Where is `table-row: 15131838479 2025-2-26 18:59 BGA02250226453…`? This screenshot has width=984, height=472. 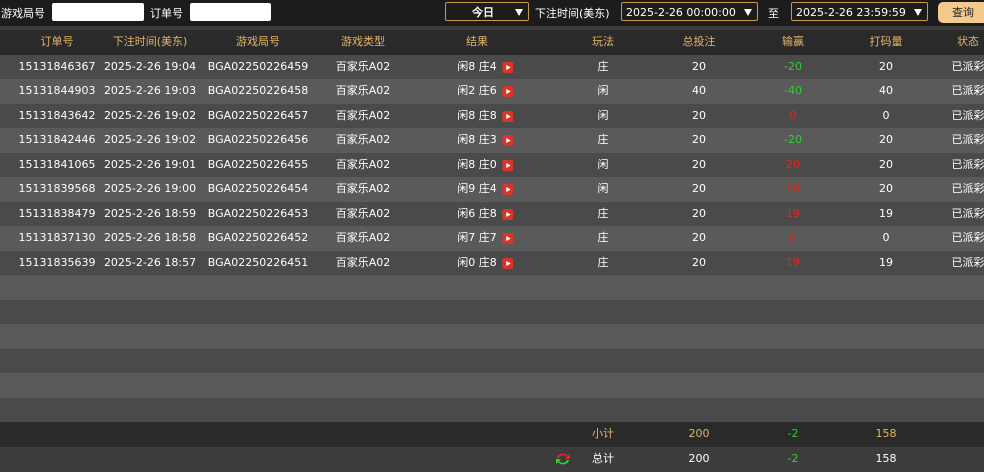
table-row: 15131838479 2025-2-26 18:59 BGA02250226453… is located at coordinates (492, 214).